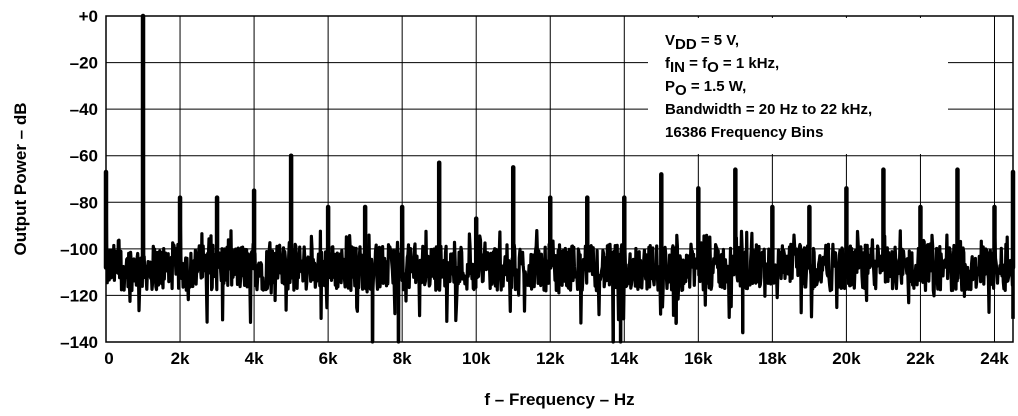 The image size is (1018, 416). Describe the element at coordinates (718, 40) in the screenshot. I see `annotation-part: = 5 V,` at that location.